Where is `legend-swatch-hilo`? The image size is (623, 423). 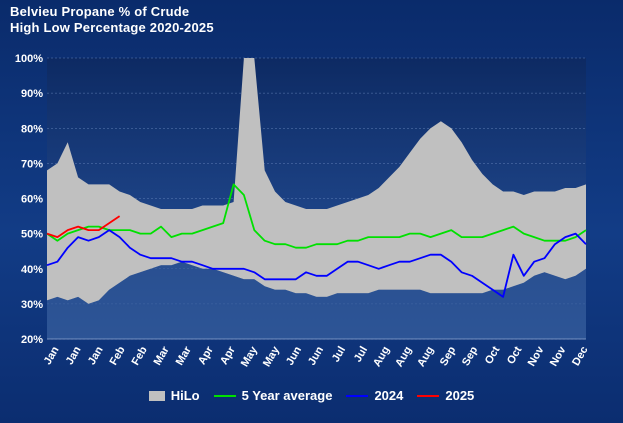
legend-swatch-hilo is located at coordinates (156, 395).